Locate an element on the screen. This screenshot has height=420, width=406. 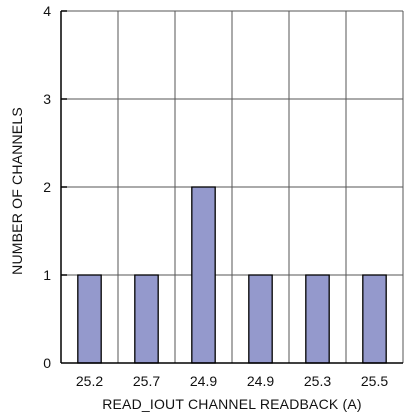
x-tick-label: 25.5 is located at coordinates (374, 381).